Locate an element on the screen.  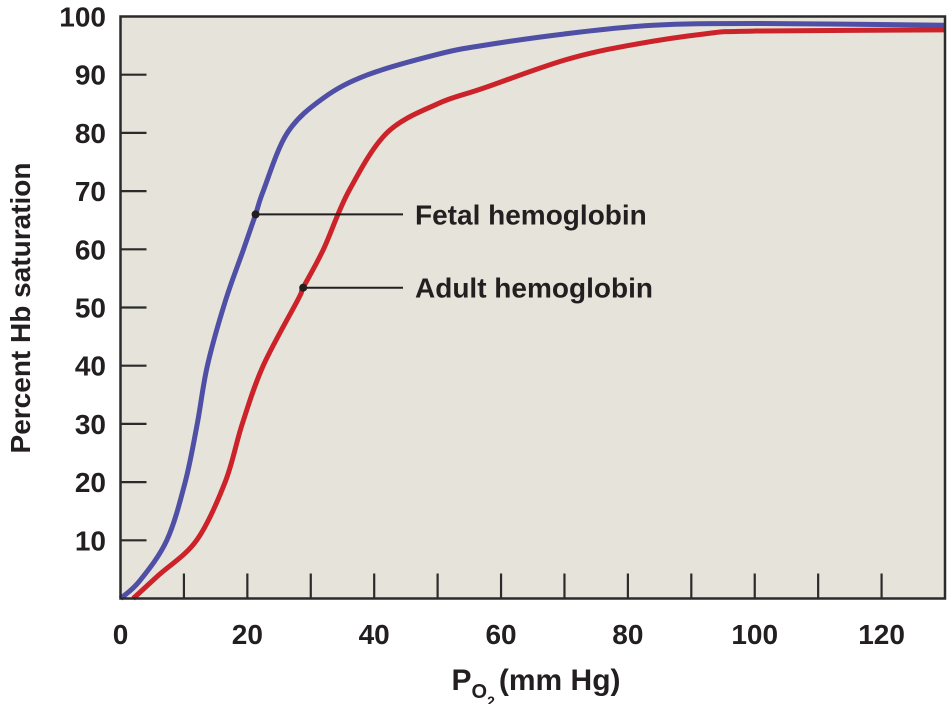
y-tick-label: 60 is located at coordinates (90, 249).